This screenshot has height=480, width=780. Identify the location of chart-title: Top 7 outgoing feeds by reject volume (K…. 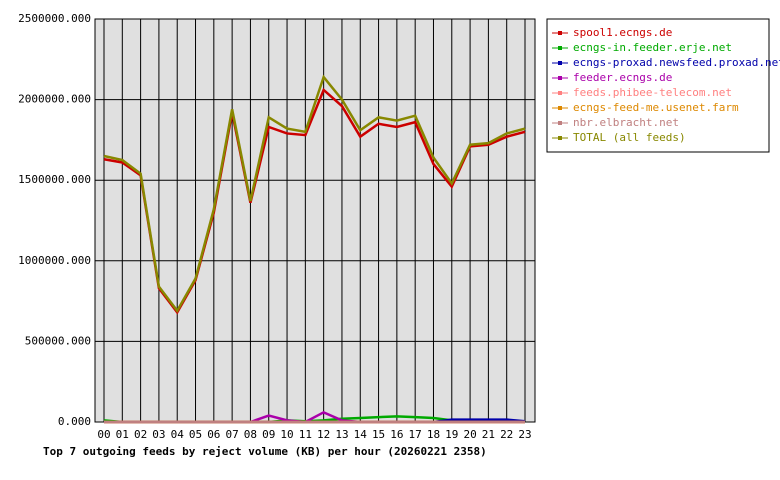
(265, 451).